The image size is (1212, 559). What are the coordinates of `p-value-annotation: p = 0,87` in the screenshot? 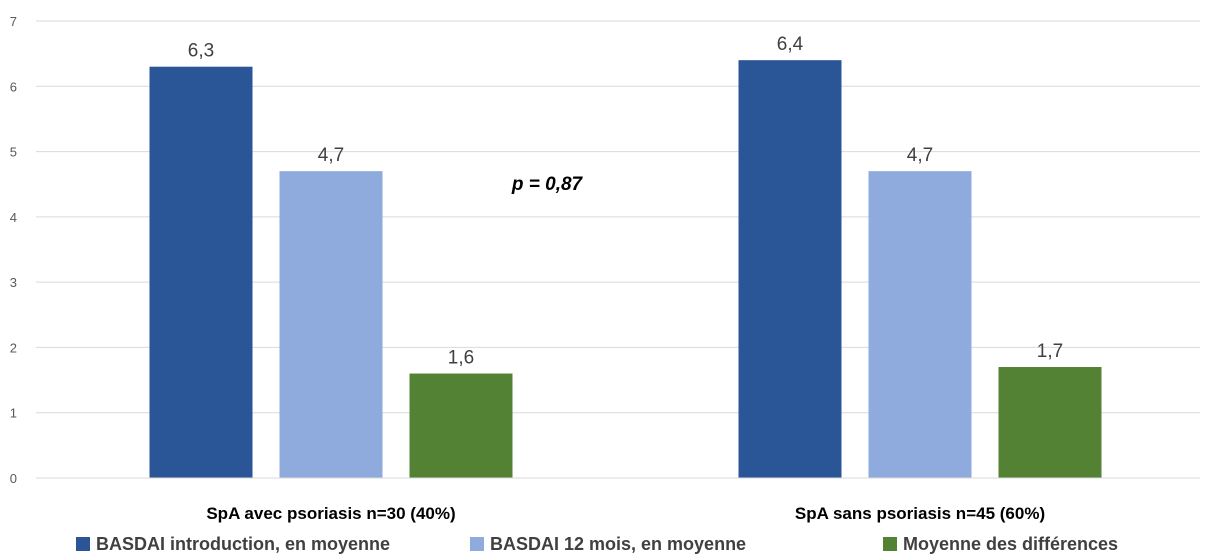 It's located at (547, 184).